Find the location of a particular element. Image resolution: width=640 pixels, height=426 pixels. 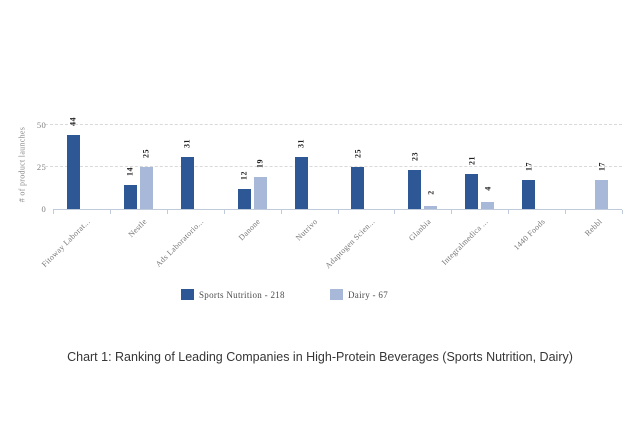

chart-legend: Sports Nutrition - 218 Dairy - 67 is located at coordinates (320, 296).